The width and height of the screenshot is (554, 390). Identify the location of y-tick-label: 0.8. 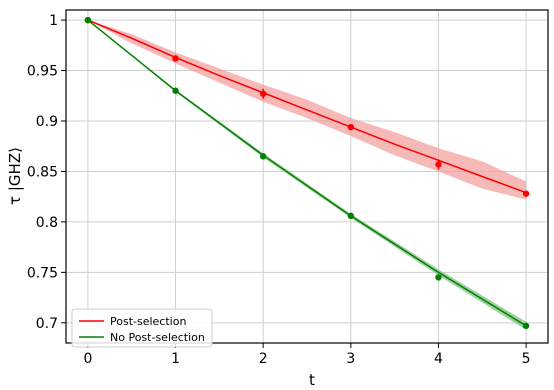
(47, 223).